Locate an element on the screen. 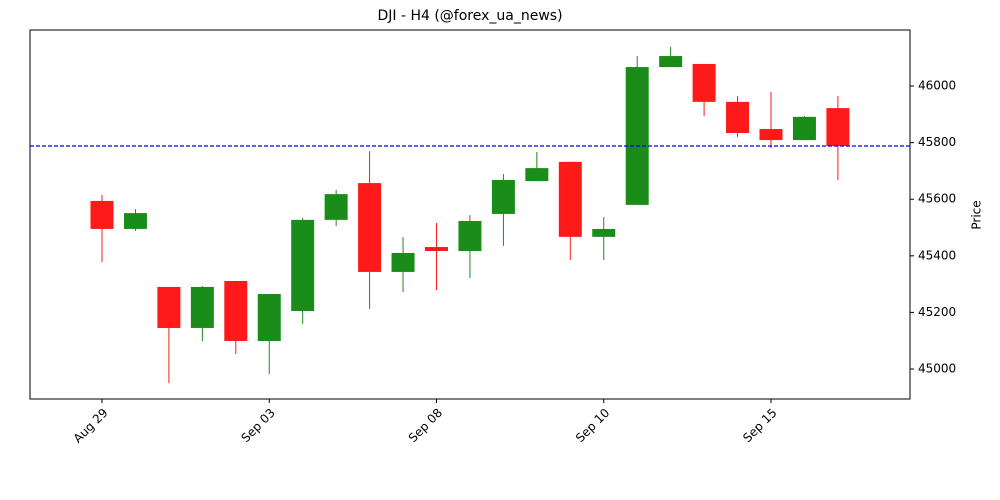 This screenshot has height=500, width=1000. y-tick-label: 45000 is located at coordinates (937, 369).